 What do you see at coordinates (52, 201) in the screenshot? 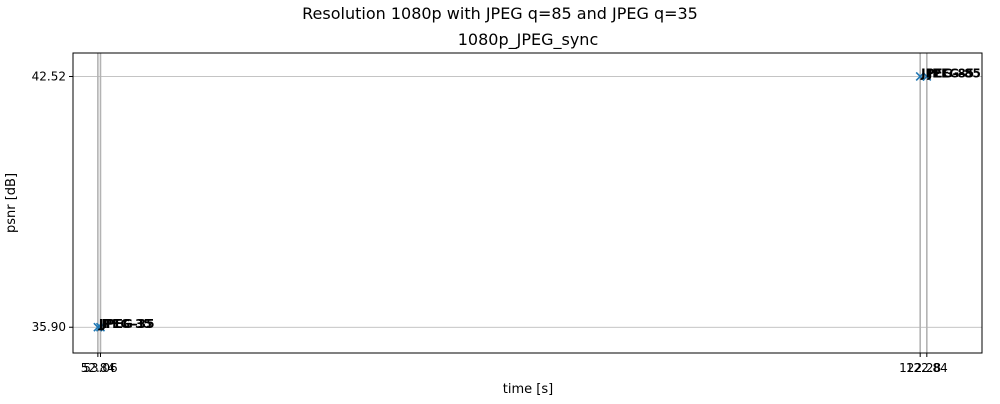
I see `y-axis-ticks: 35.90 42.52` at bounding box center [52, 201].